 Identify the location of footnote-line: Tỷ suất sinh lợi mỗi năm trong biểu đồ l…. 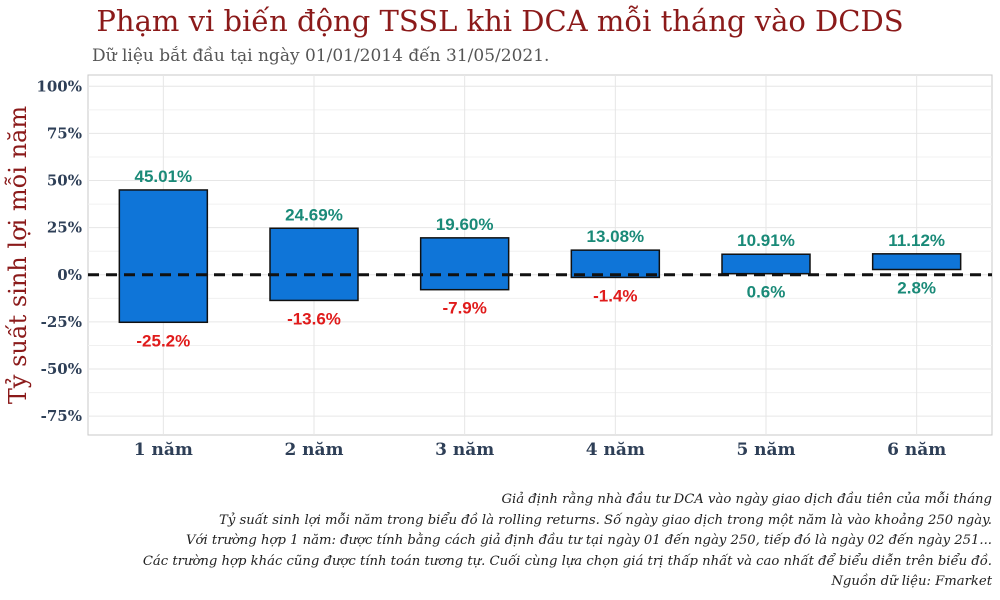
(605, 520).